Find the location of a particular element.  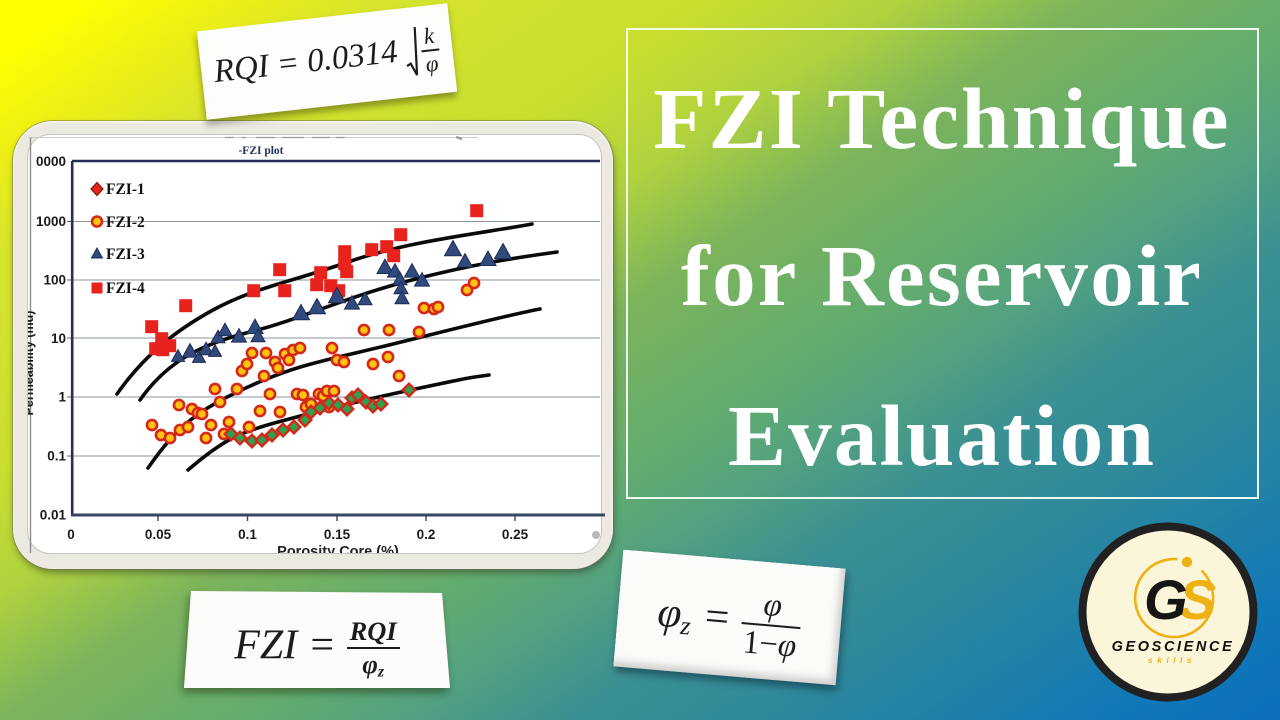

svg-text: Porosity Core (%) is located at coordinates (338, 548).